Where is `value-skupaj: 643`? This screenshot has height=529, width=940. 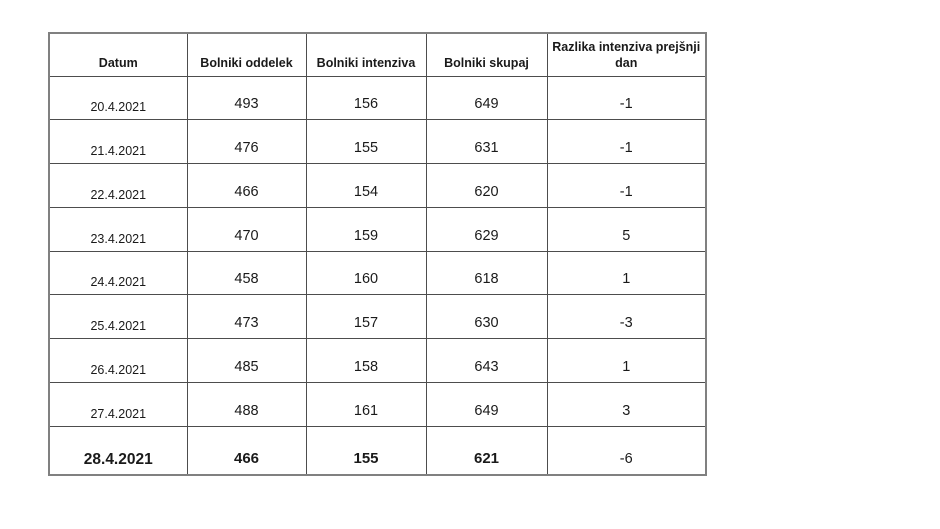 value-skupaj: 643 is located at coordinates (486, 366).